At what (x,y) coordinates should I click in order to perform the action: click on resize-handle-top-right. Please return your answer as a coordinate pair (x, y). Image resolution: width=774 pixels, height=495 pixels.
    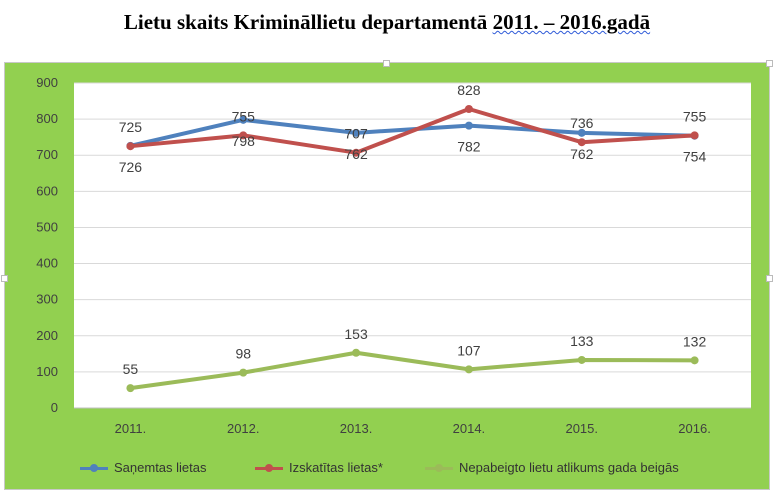
    Looking at the image, I should click on (769, 63).